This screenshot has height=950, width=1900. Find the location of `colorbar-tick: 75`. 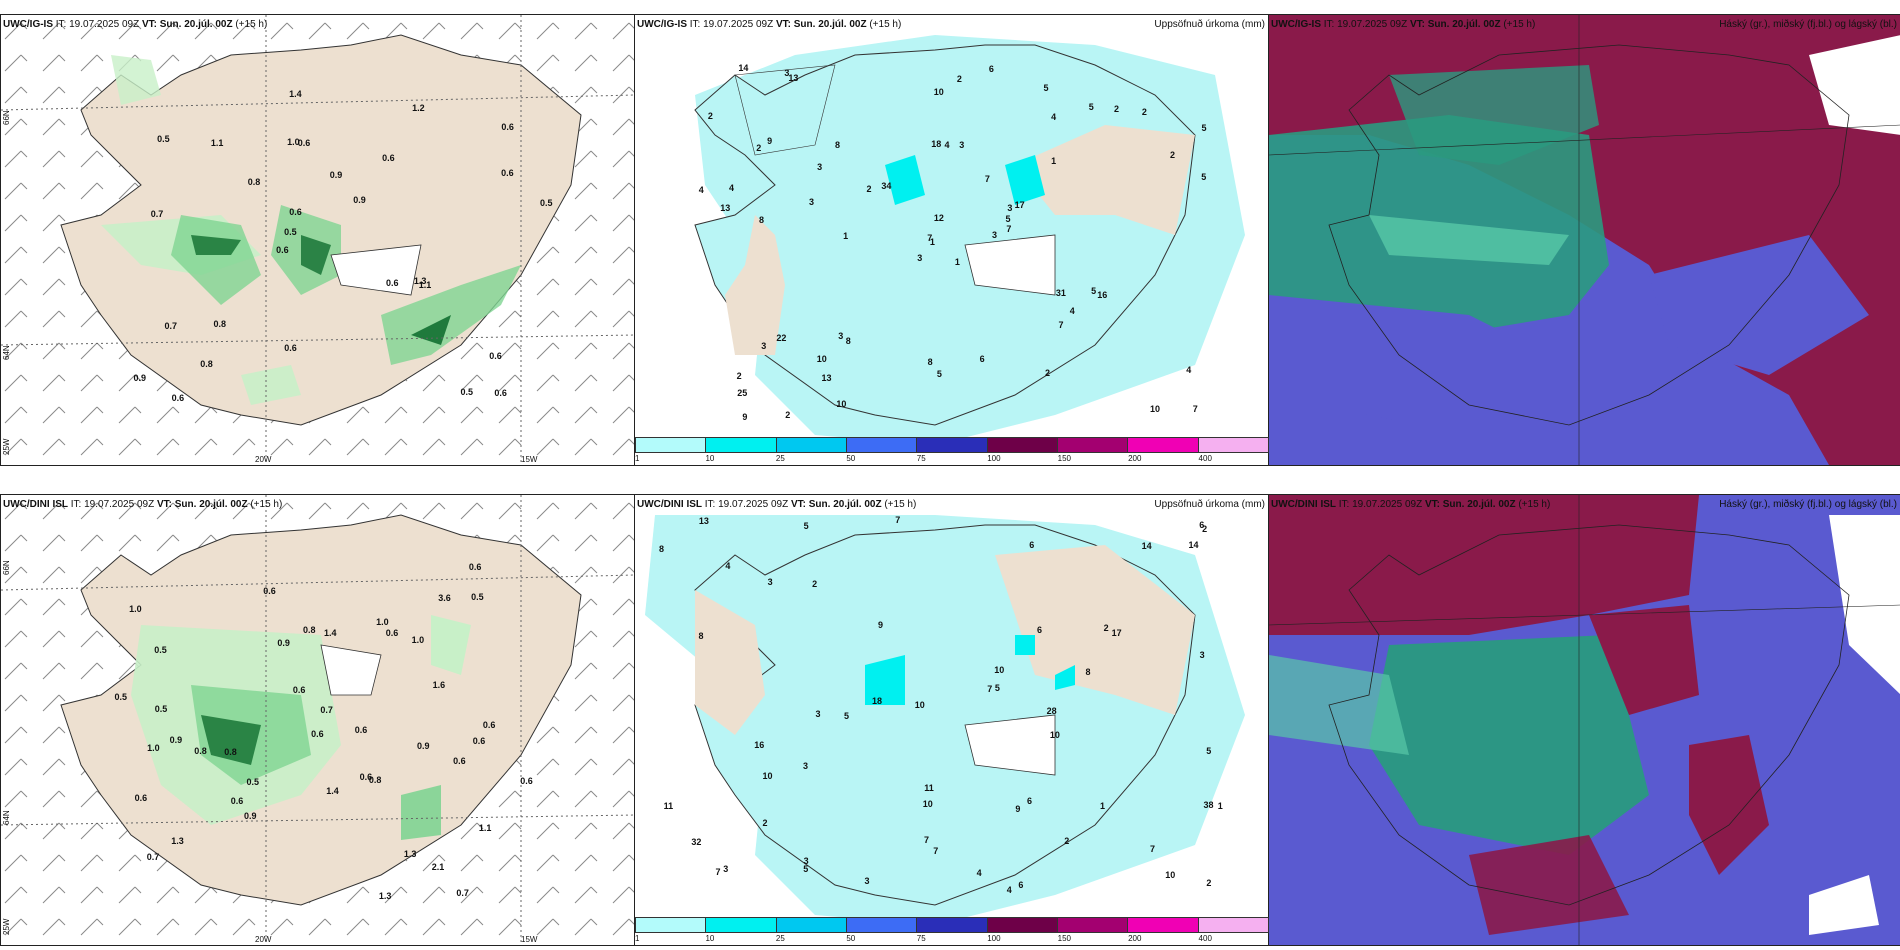

colorbar-tick: 75 is located at coordinates (921, 458).